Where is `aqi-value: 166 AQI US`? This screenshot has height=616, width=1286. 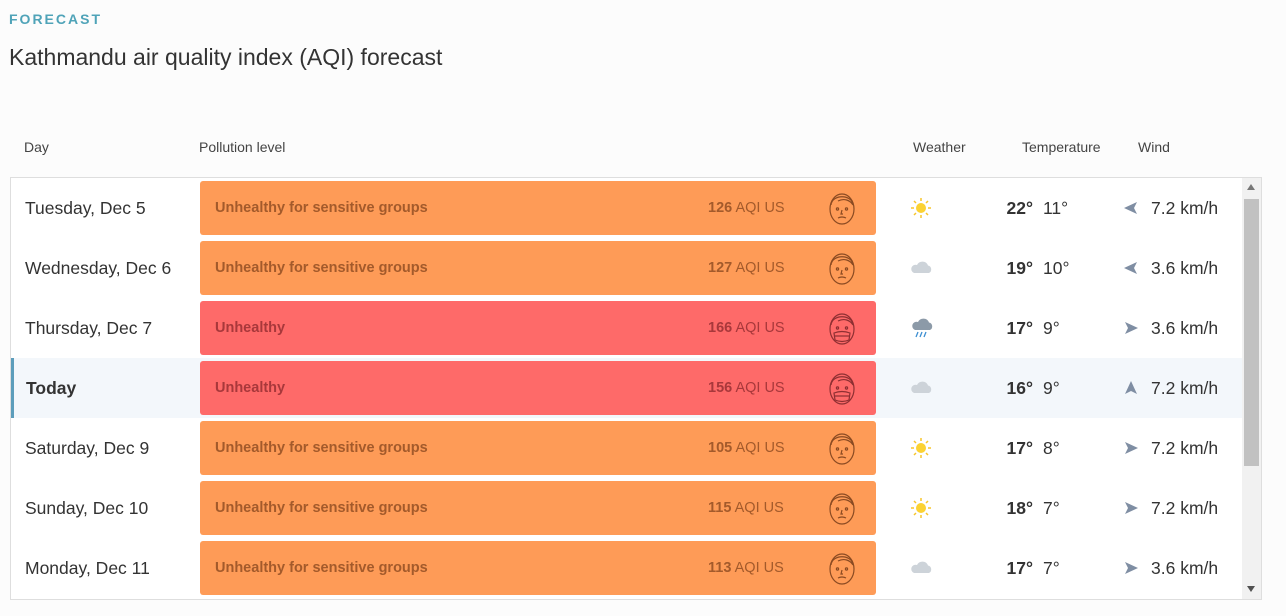 aqi-value: 166 AQI US is located at coordinates (746, 328).